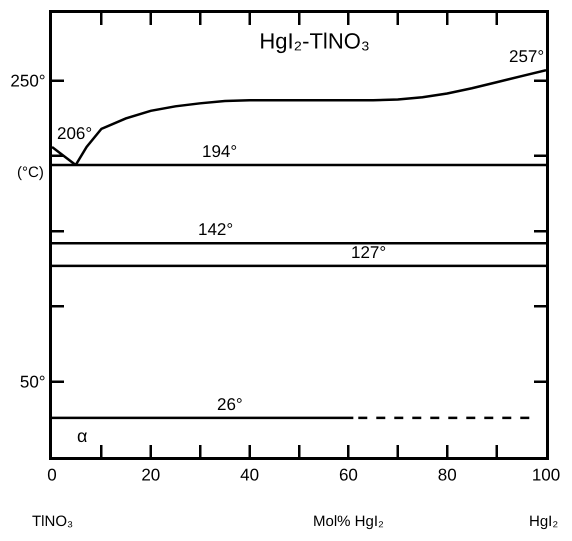  Describe the element at coordinates (543, 521) in the screenshot. I see `text: HgI₂` at that location.